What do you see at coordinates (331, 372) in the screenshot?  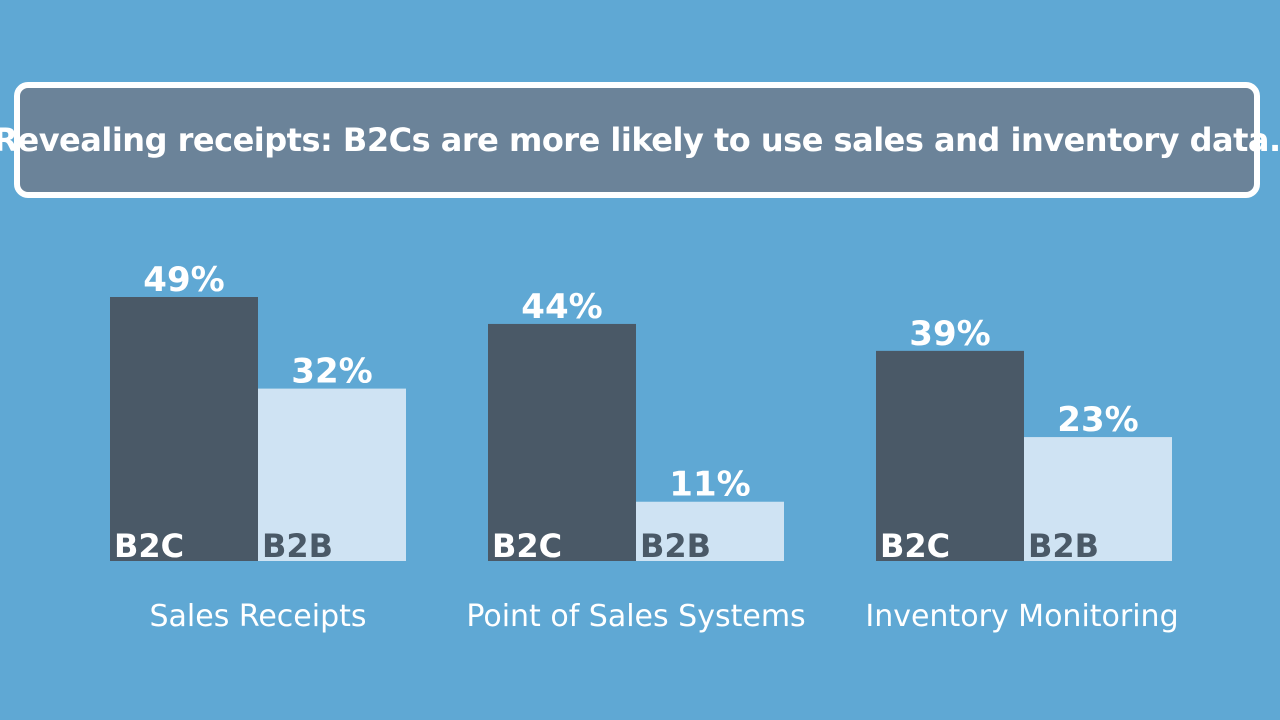 I see `value-label-b2b-1: 32%` at bounding box center [331, 372].